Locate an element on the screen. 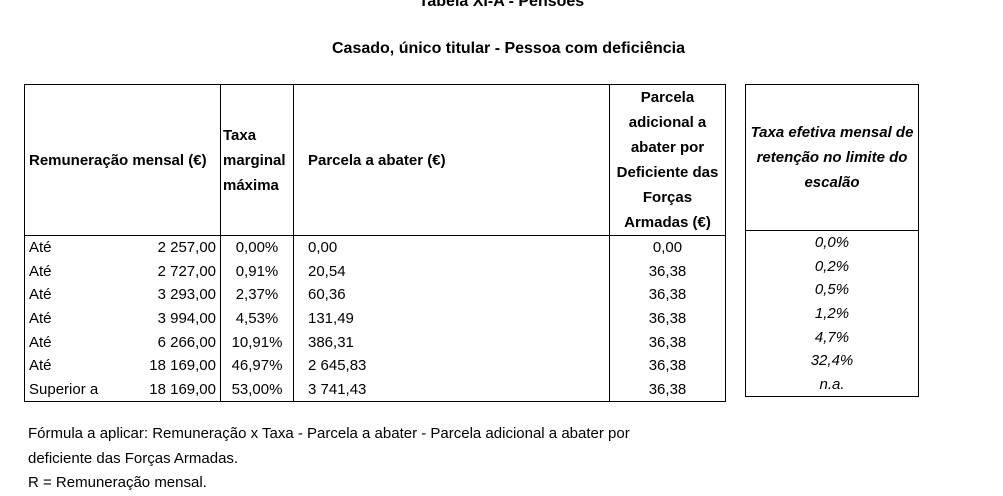 The width and height of the screenshot is (1003, 496). table-row: 1,2% is located at coordinates (832, 313).